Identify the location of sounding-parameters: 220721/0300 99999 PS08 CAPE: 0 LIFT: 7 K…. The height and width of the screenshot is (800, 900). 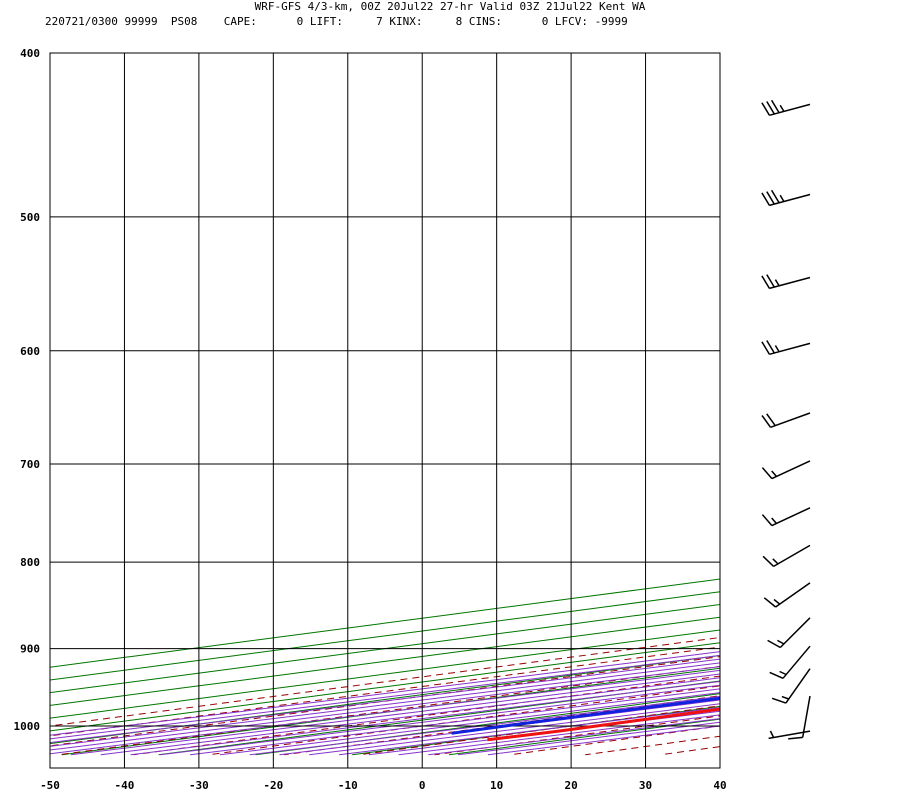
(336, 21).